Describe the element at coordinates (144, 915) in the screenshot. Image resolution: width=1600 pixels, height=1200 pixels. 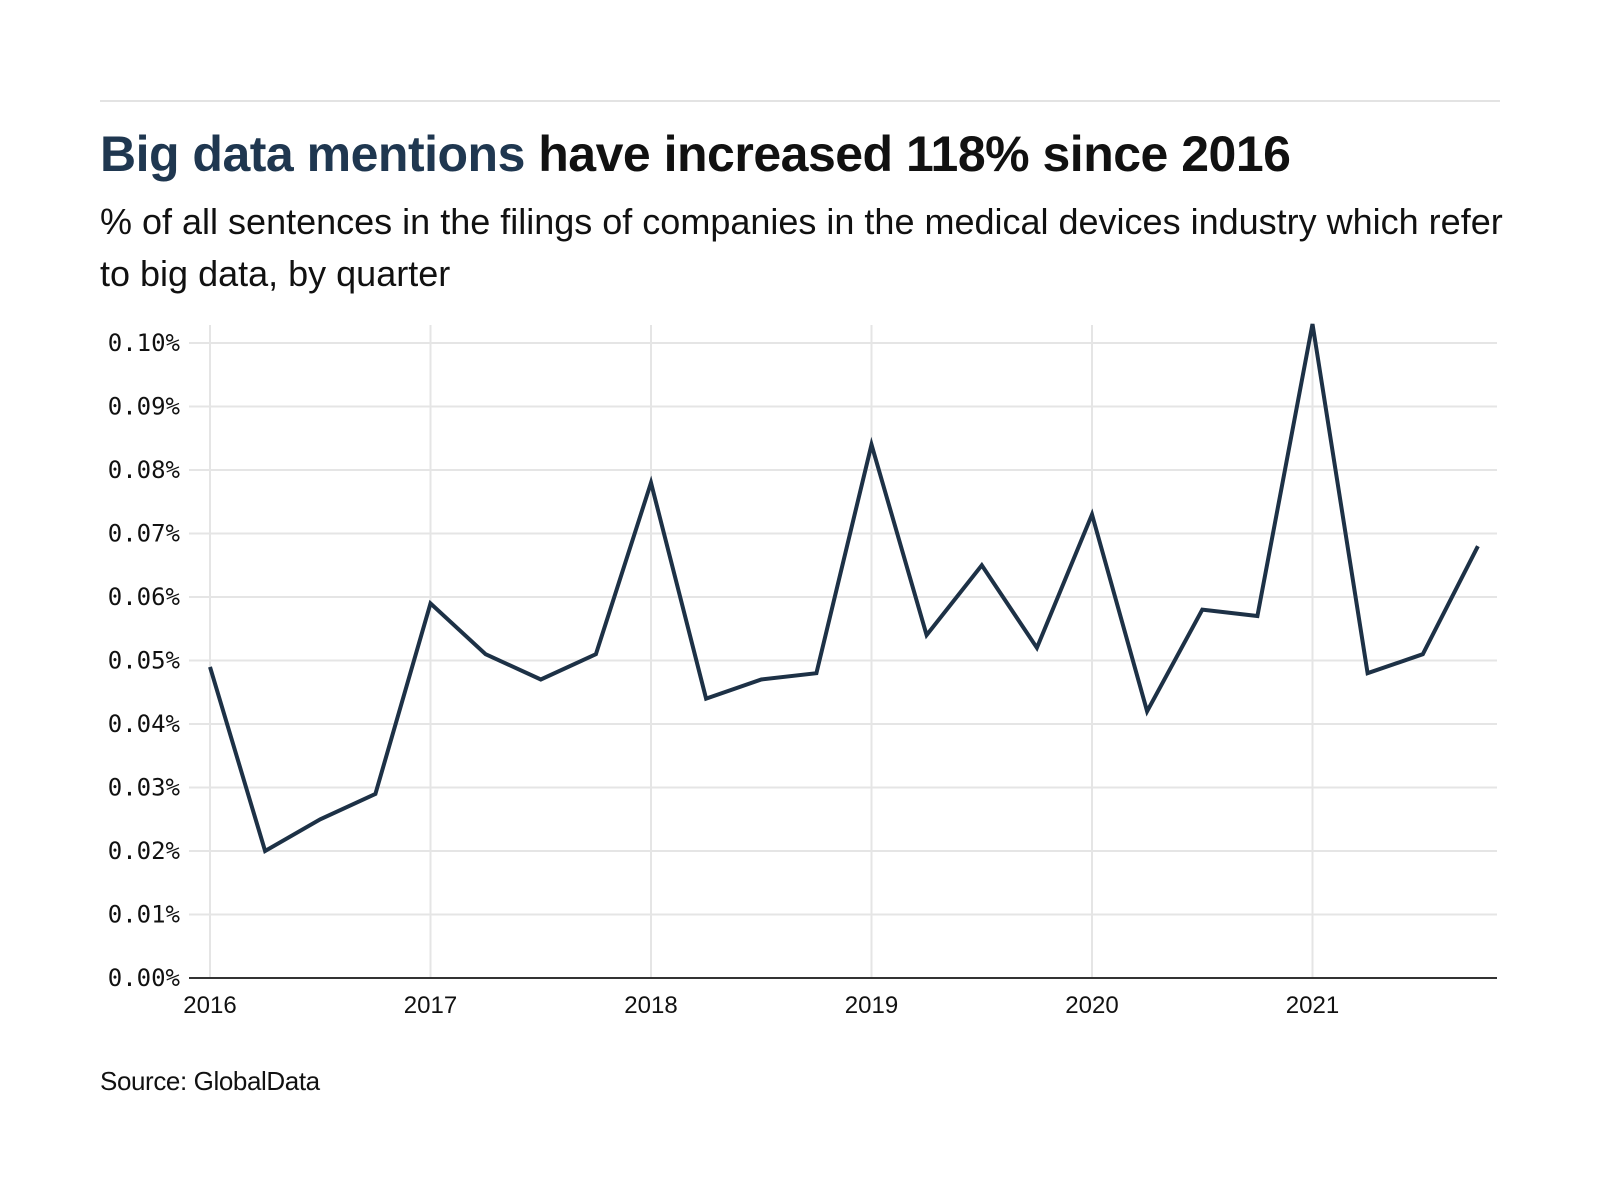
I see `y-tick-label: 0.01%` at that location.